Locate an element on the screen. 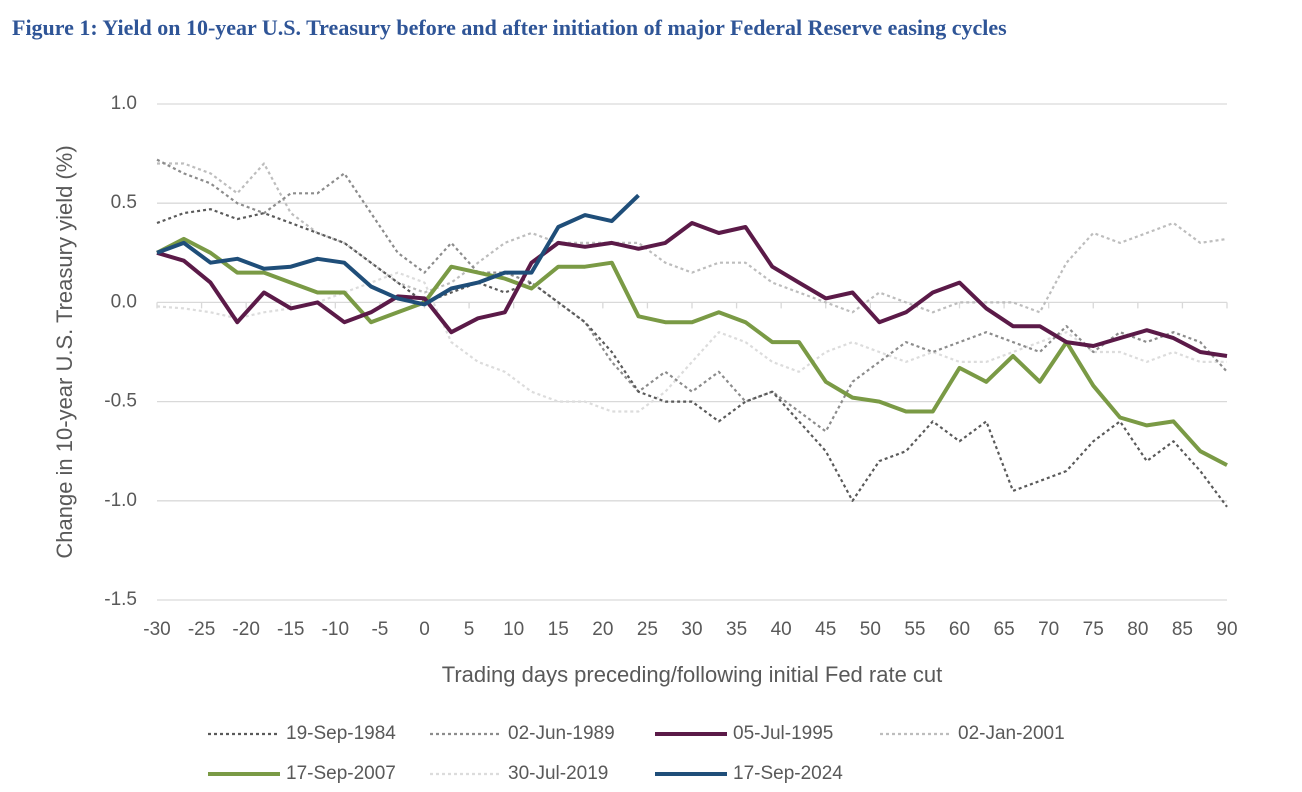 The image size is (1302, 792). legend-label: 17-Sep-2007 is located at coordinates (341, 773).